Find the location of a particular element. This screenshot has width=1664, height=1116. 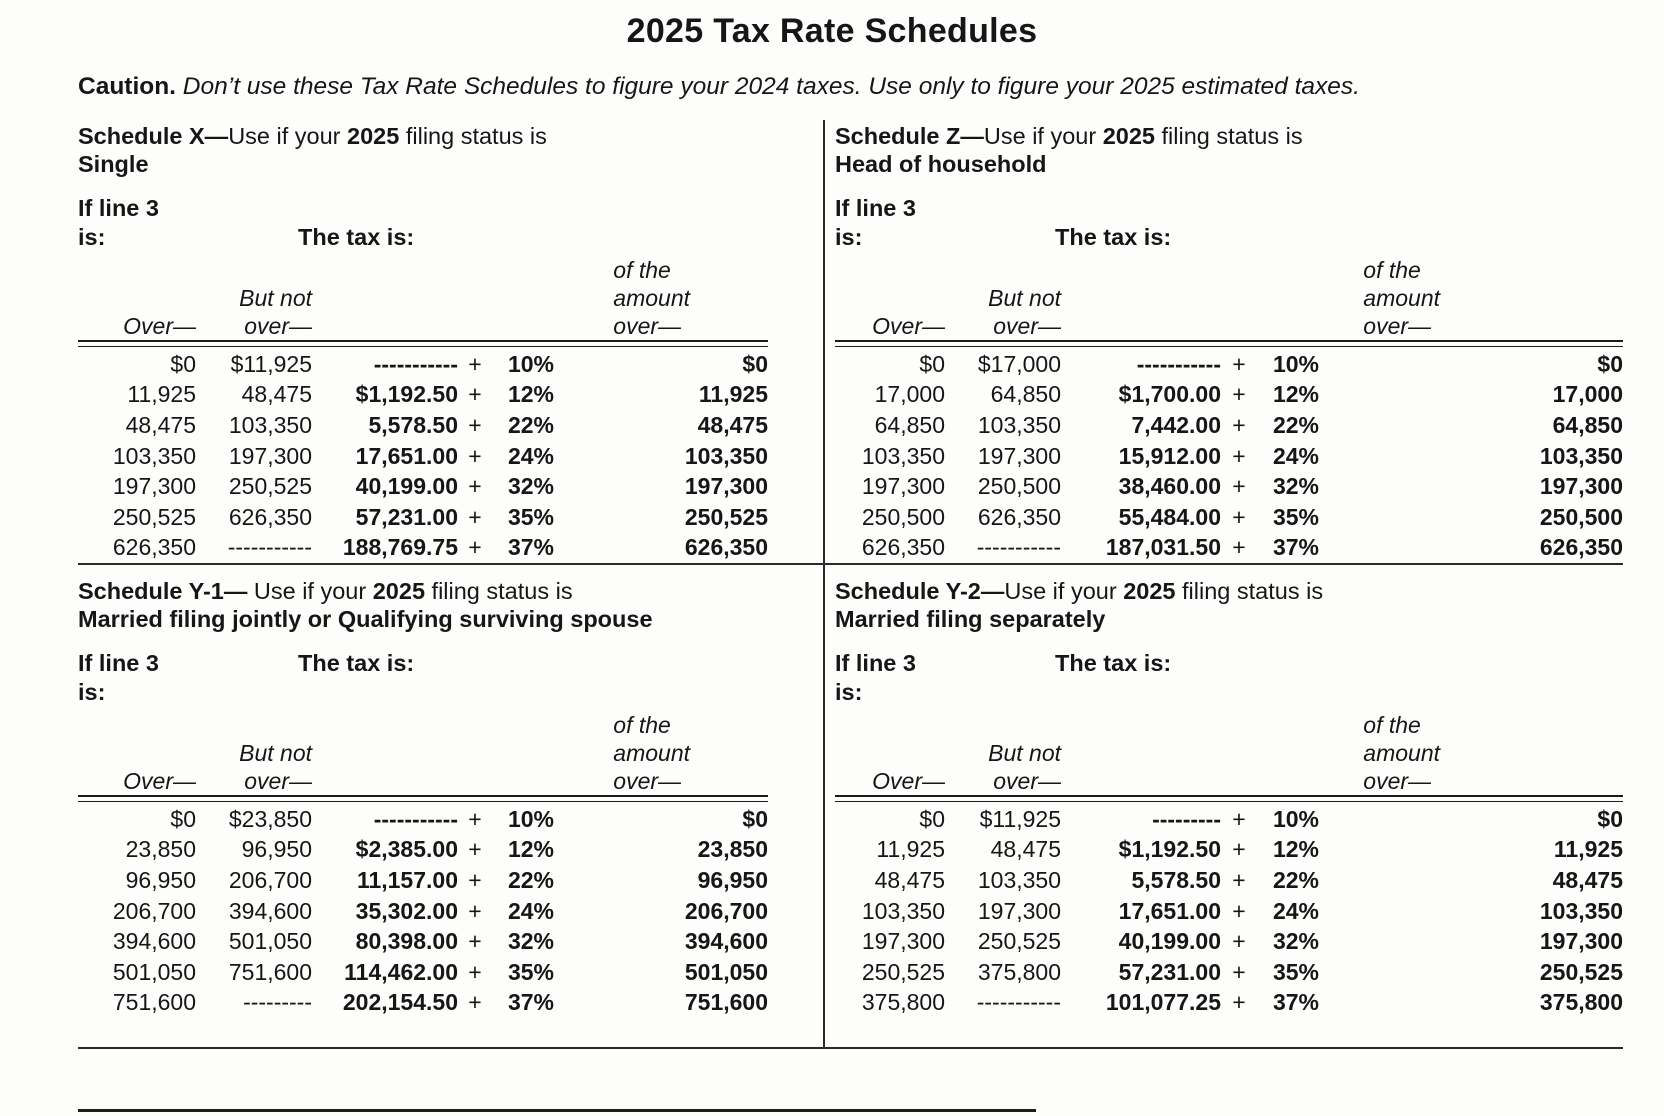

bracket-over: 48,475 is located at coordinates (160, 424).